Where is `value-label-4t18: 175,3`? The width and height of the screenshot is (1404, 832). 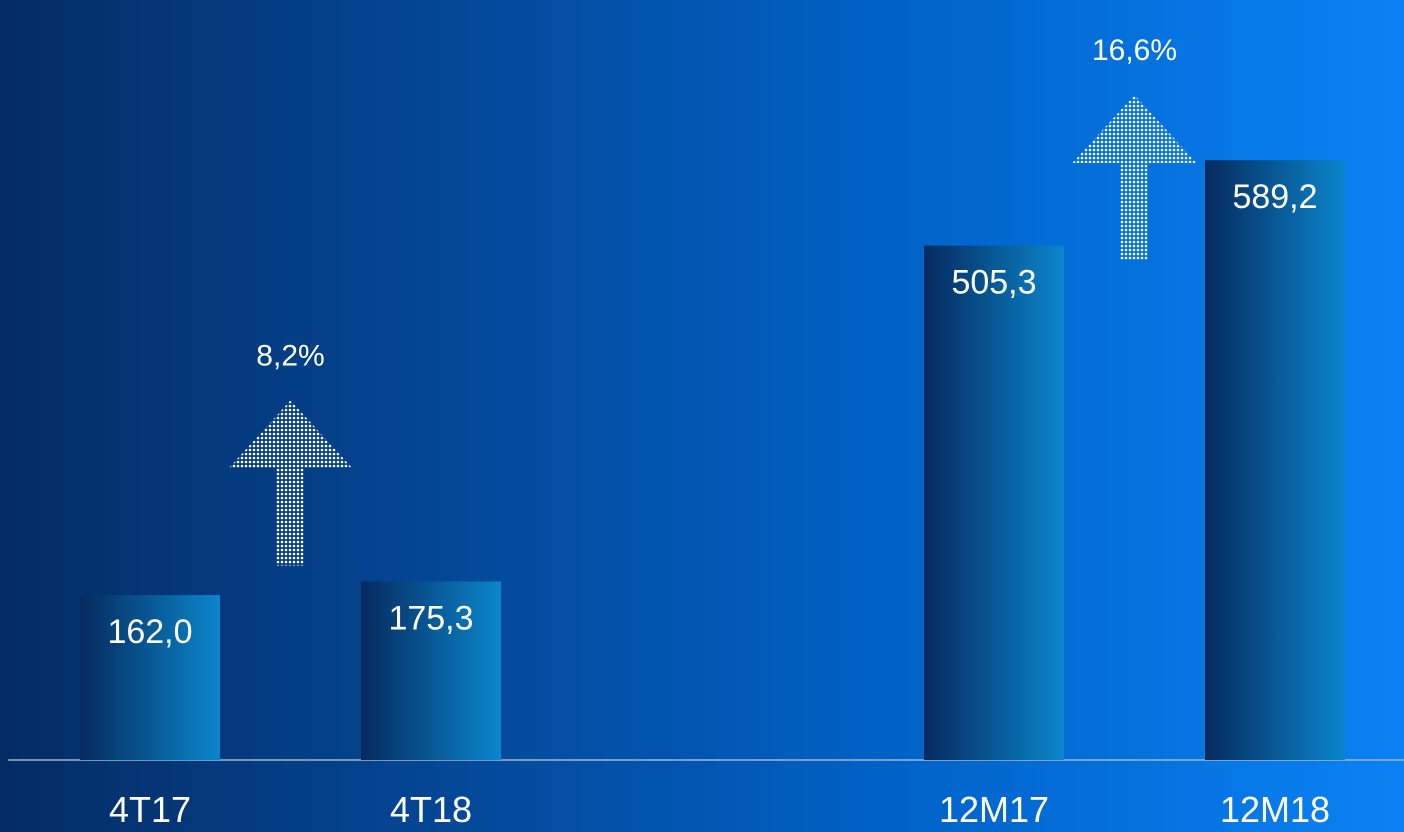
value-label-4t18: 175,3 is located at coordinates (430, 619).